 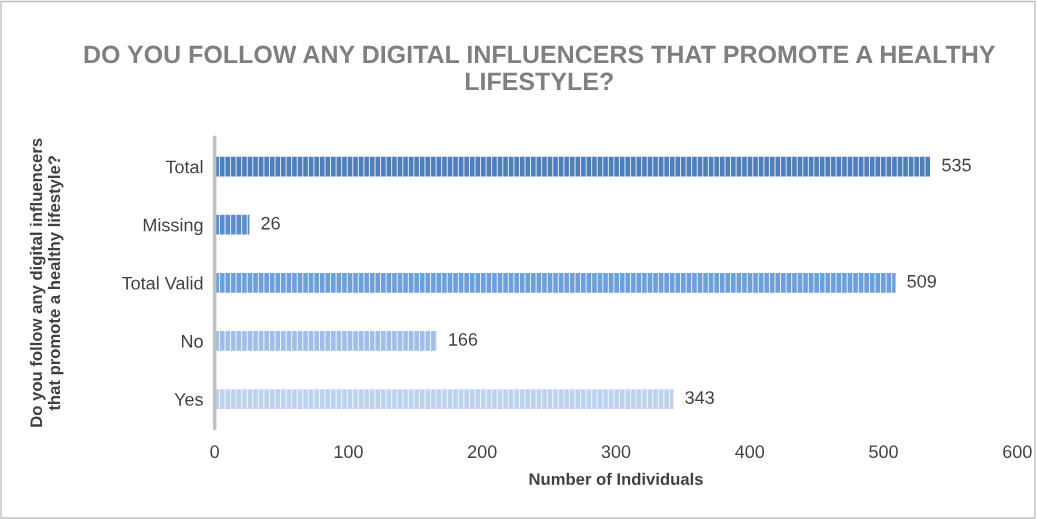 I want to click on x-tick-label: 600, so click(x=1017, y=452).